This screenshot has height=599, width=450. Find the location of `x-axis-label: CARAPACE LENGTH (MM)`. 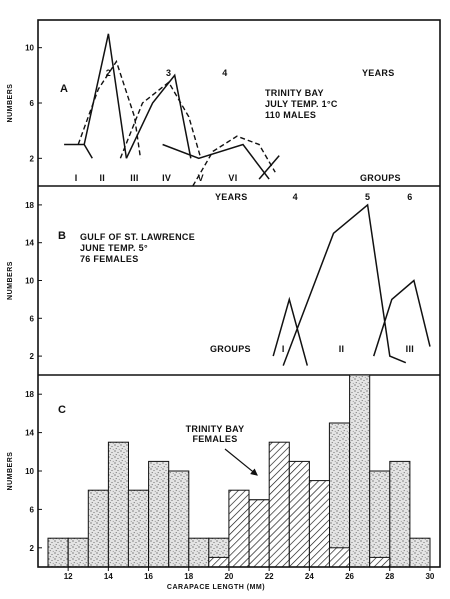

x-axis-label: CARAPACE LENGTH (MM) is located at coordinates (216, 587).